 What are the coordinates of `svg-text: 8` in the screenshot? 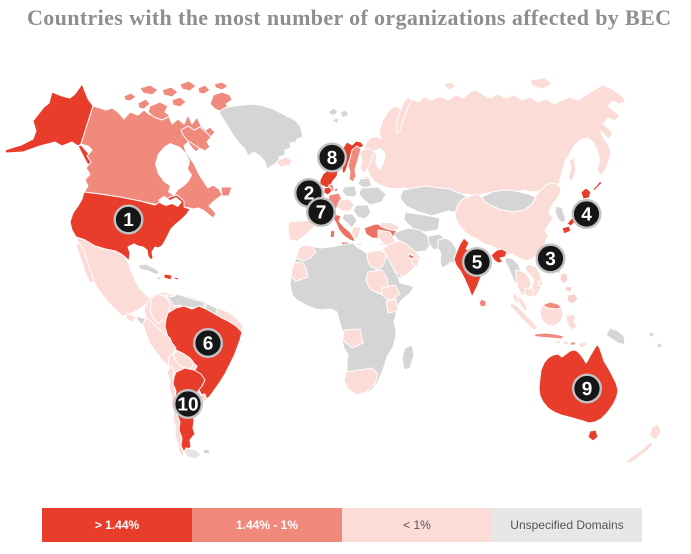 It's located at (332, 158).